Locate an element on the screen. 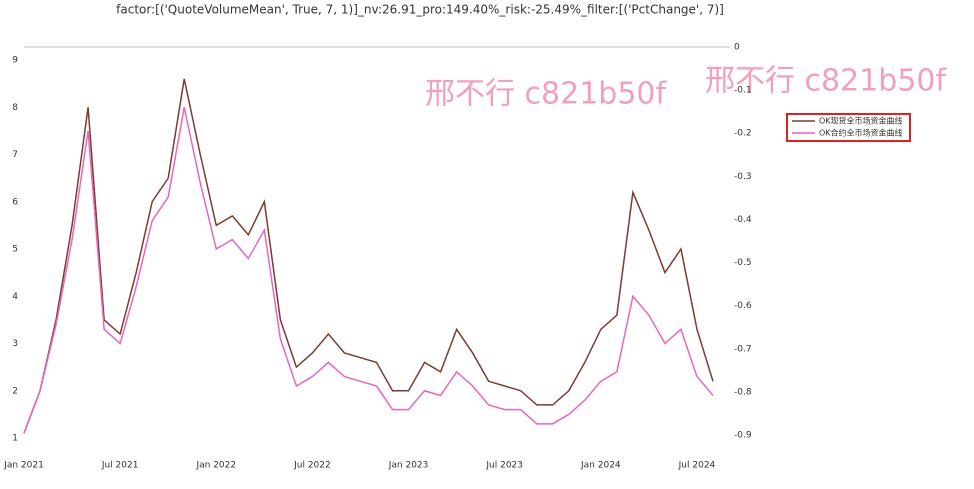 This screenshot has width=974, height=489. y2-tick-label: -0.1 is located at coordinates (743, 91).